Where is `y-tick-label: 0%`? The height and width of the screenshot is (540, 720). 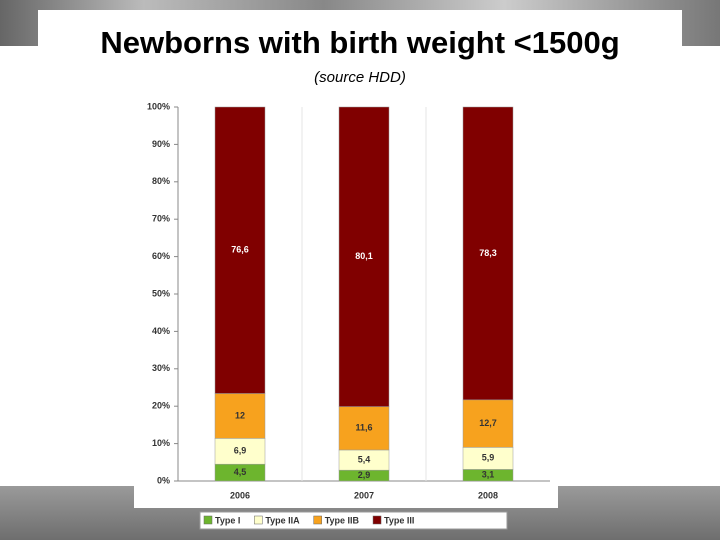 y-tick-label: 0% is located at coordinates (163, 480).